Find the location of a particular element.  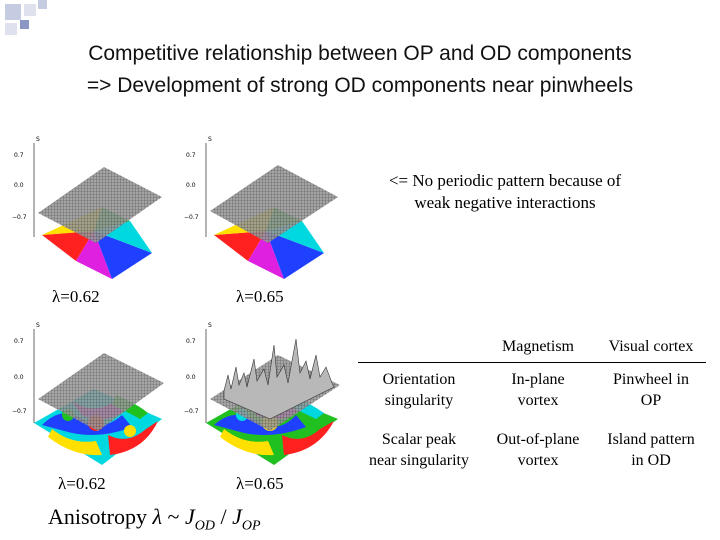

plot-top-right: S 0.7 0.0 −0.7 is located at coordinates (261, 207).